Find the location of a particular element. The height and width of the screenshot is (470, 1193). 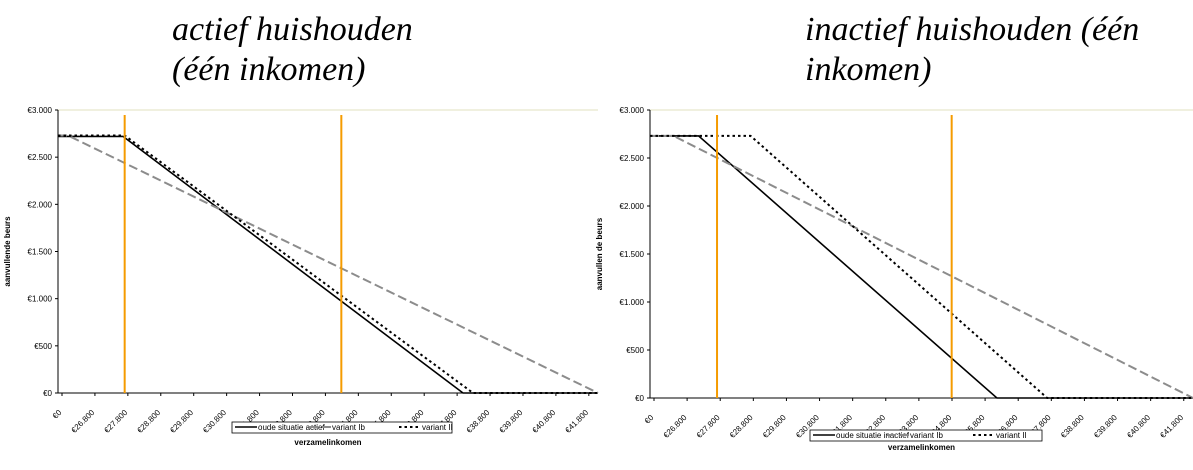

y-axis-label: aanvullen de beurs is located at coordinates (599, 253).